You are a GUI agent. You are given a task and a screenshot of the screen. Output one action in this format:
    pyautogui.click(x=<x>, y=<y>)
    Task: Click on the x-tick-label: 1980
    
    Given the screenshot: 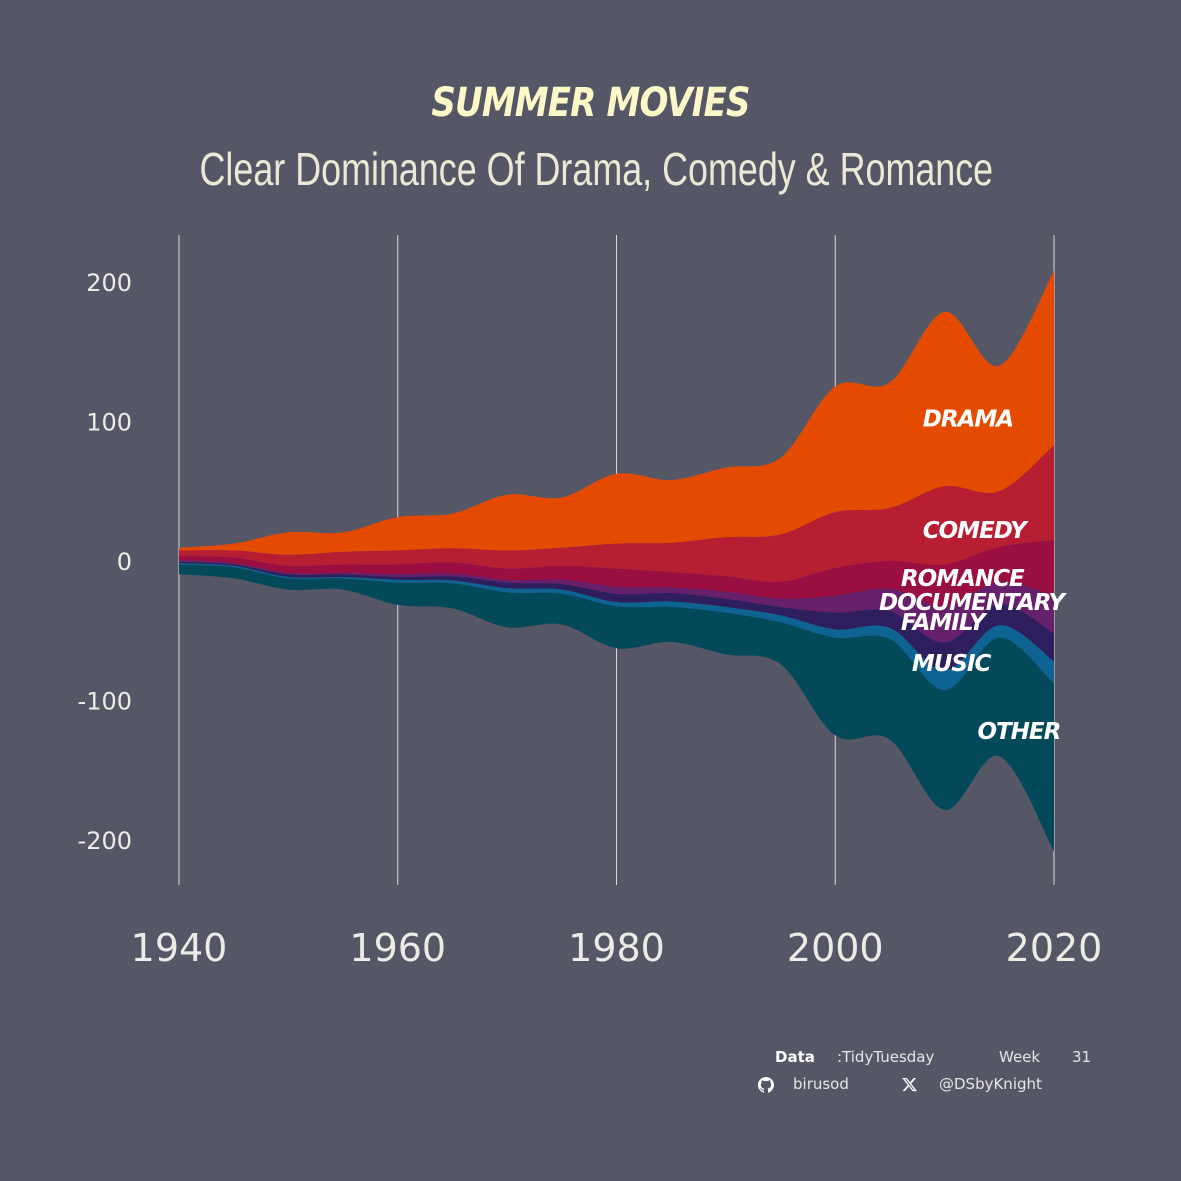 What is the action you would take?
    pyautogui.click(x=616, y=948)
    